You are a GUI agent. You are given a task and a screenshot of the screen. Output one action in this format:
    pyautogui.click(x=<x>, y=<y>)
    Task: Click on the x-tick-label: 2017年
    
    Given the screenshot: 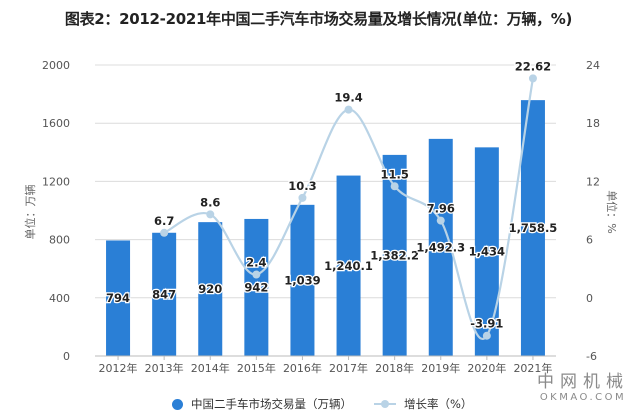 What is the action you would take?
    pyautogui.click(x=348, y=368)
    